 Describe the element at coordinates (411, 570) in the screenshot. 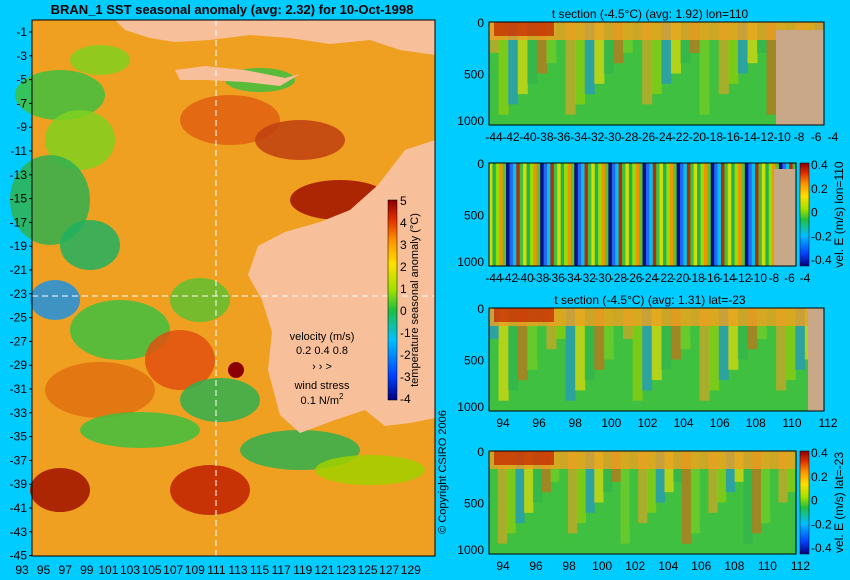

I see `map-x-tick-label: 129` at that location.